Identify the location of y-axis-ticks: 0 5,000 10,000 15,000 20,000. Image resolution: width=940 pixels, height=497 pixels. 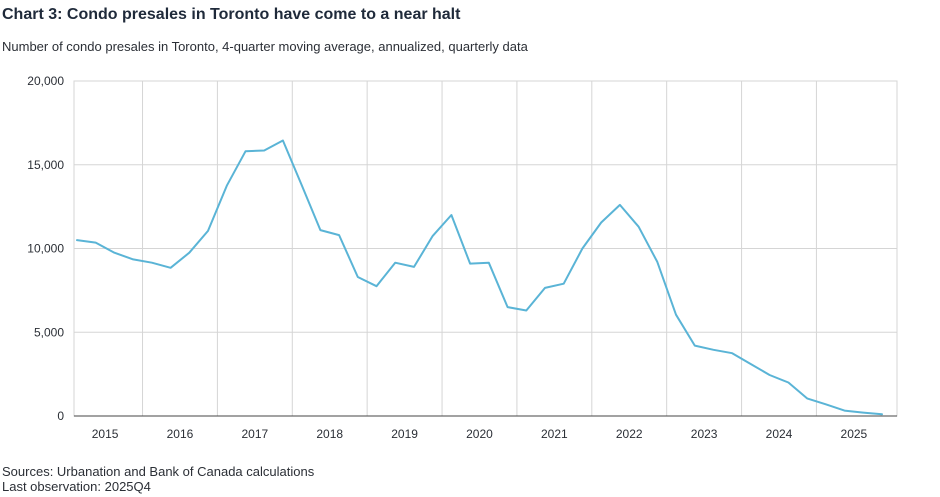
(45, 248).